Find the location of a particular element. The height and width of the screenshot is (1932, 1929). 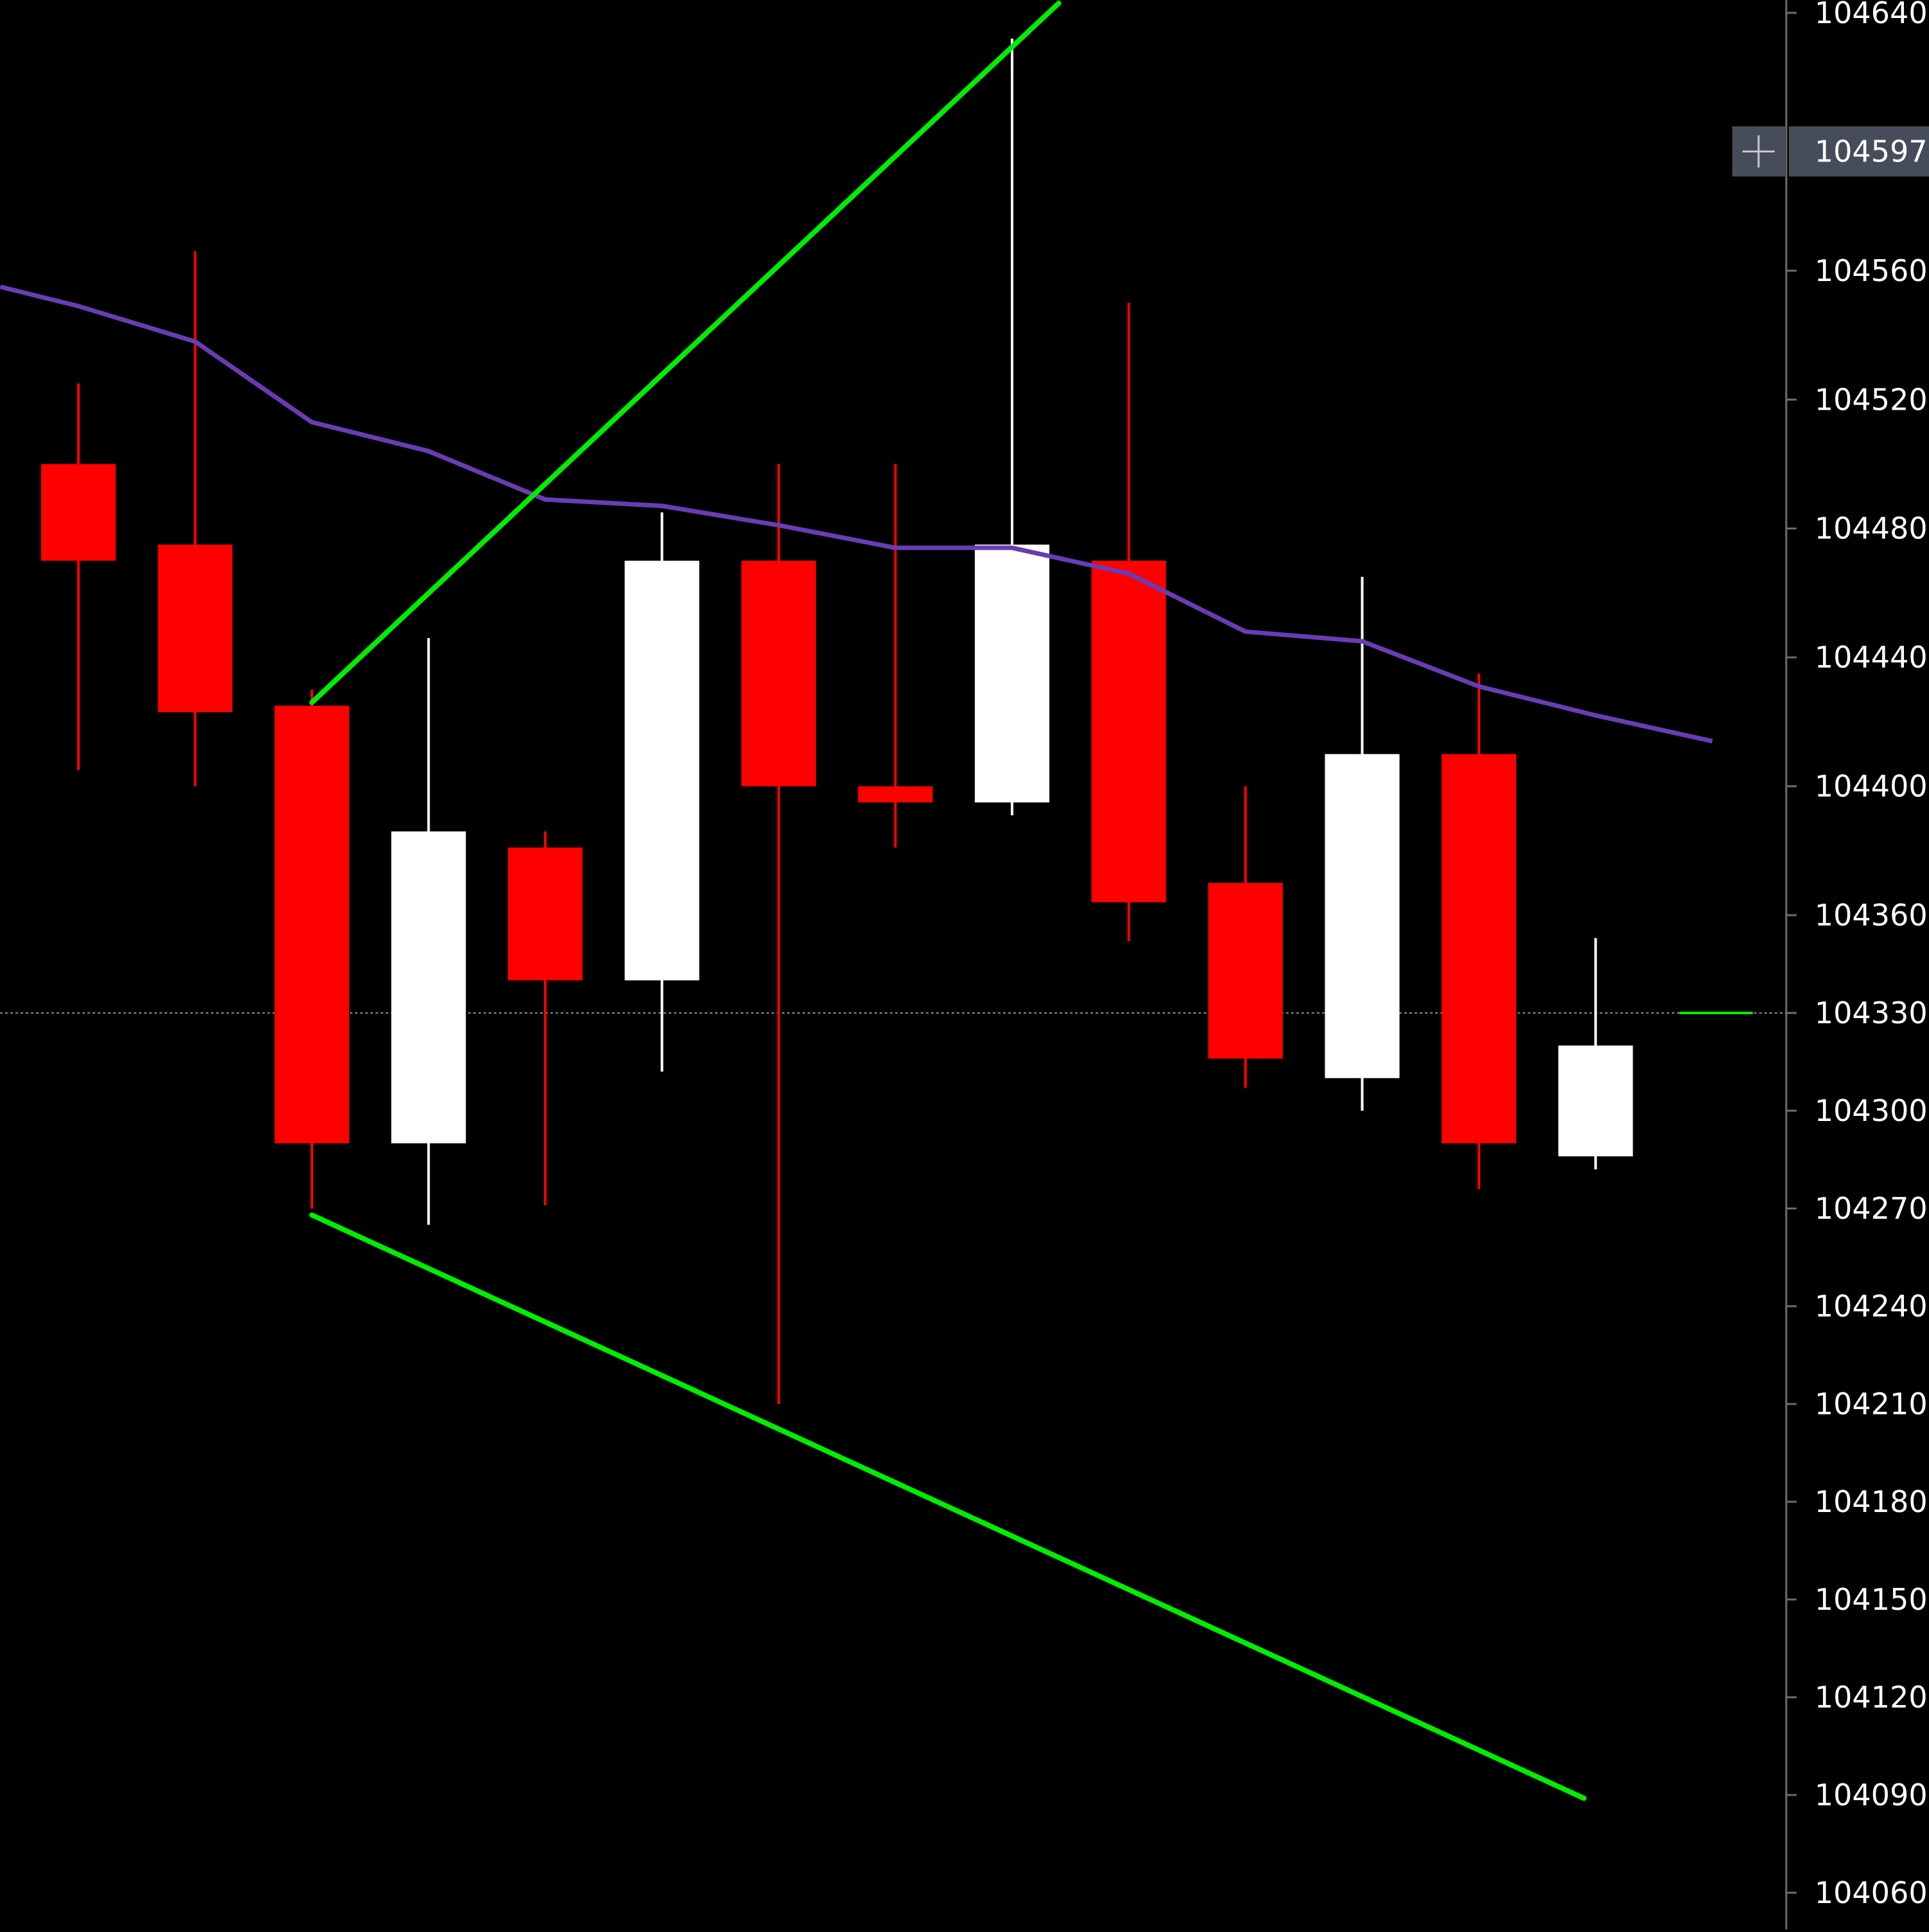

price-tick-label: 104560. is located at coordinates (1872, 271).